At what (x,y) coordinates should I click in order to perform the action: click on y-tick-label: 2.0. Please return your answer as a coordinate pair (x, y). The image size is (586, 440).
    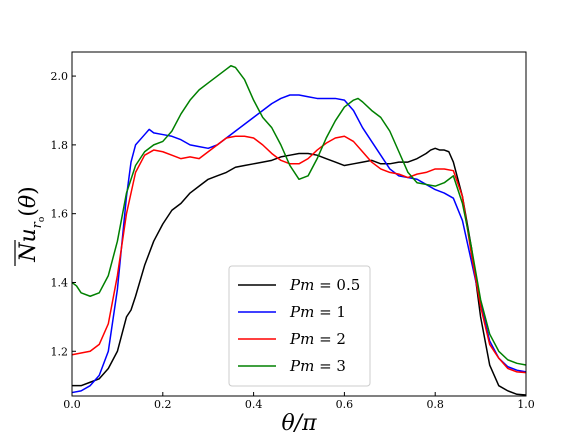
    Looking at the image, I should click on (60, 76).